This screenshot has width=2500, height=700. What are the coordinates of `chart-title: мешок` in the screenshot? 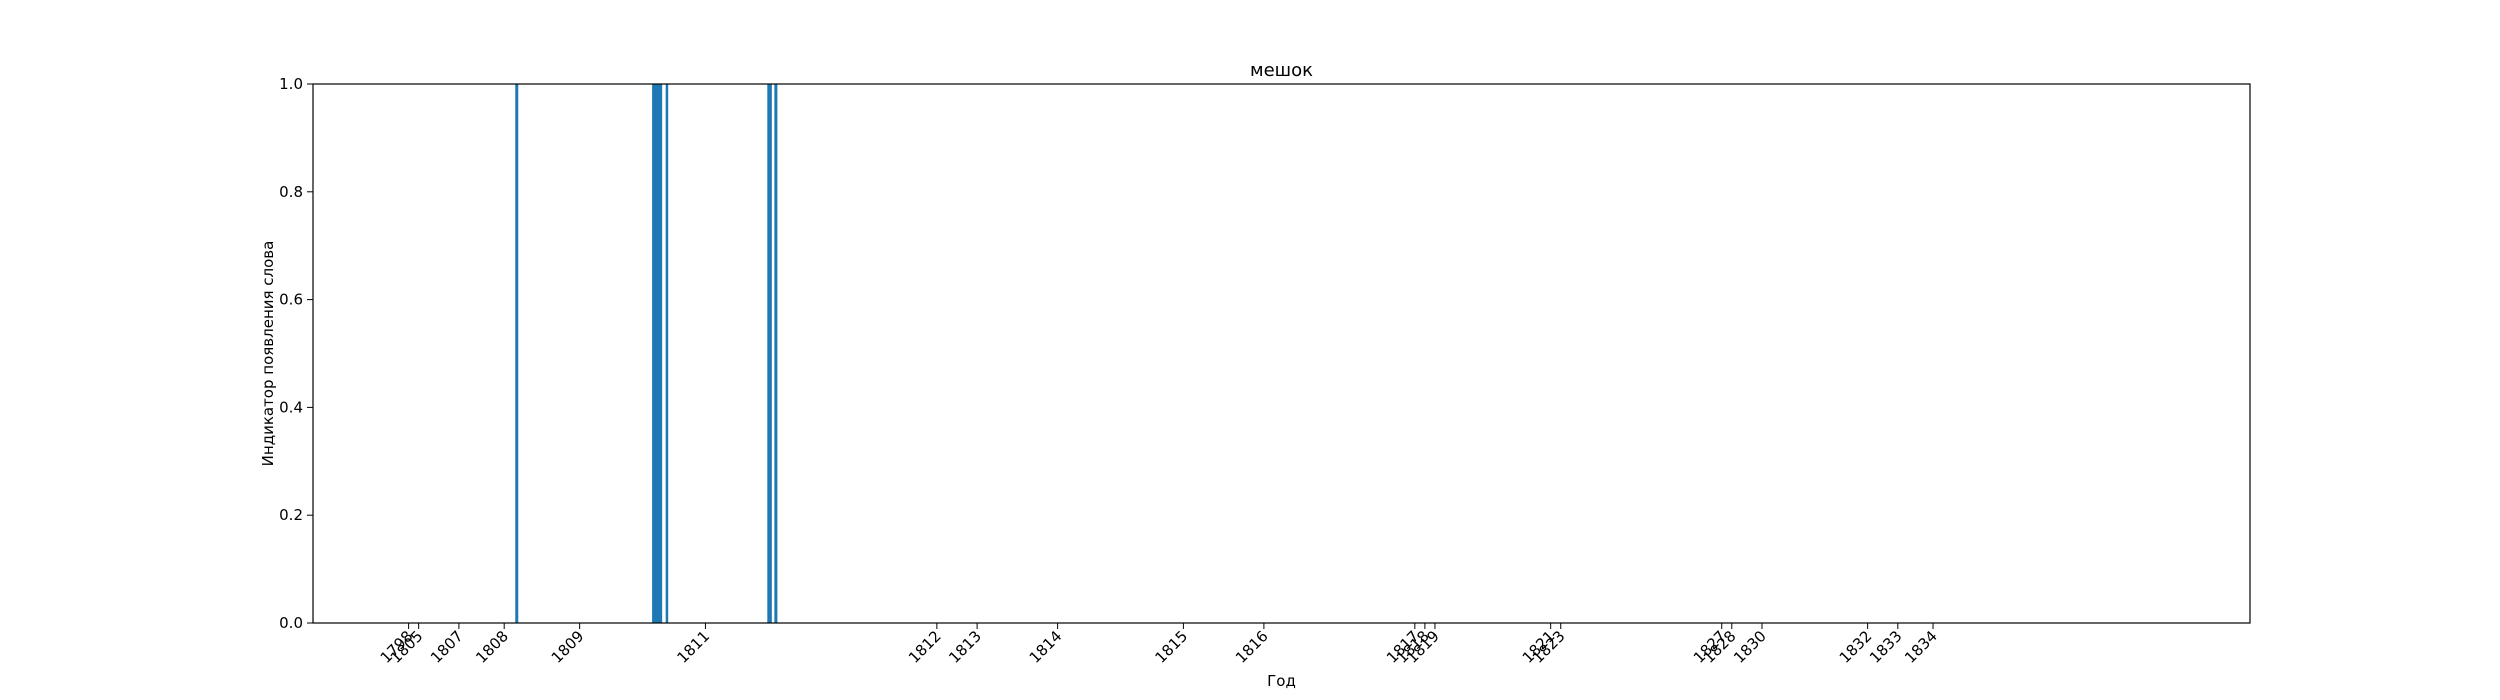 It's located at (1281, 70).